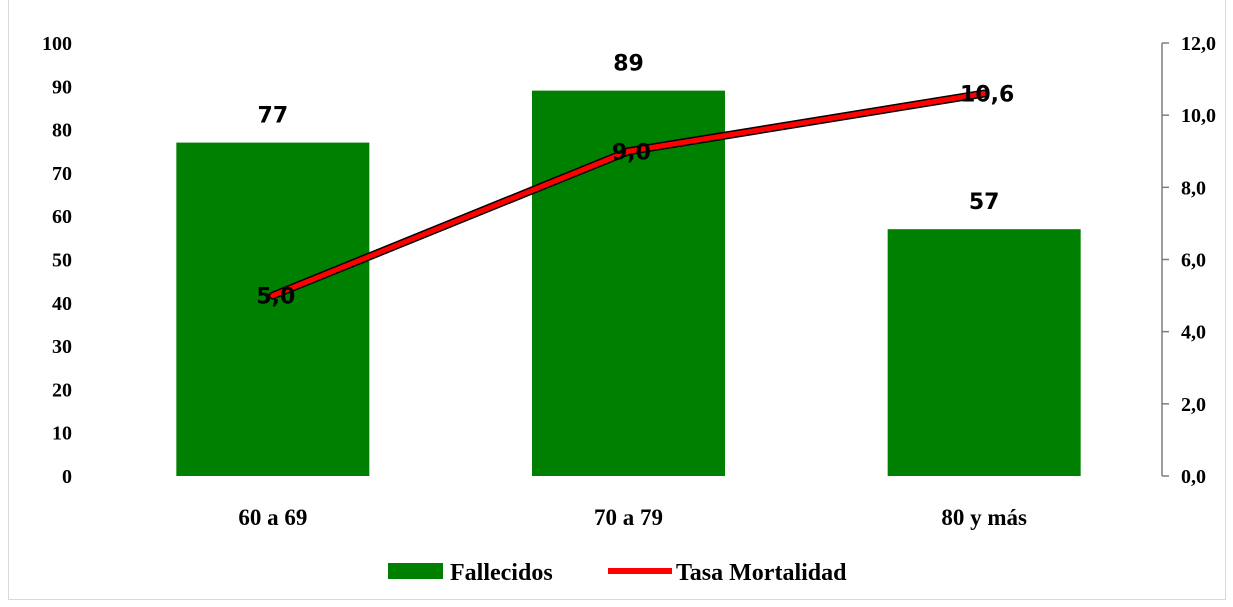 The image size is (1233, 607). What do you see at coordinates (62, 390) in the screenshot?
I see `left-tick-label: 20` at bounding box center [62, 390].